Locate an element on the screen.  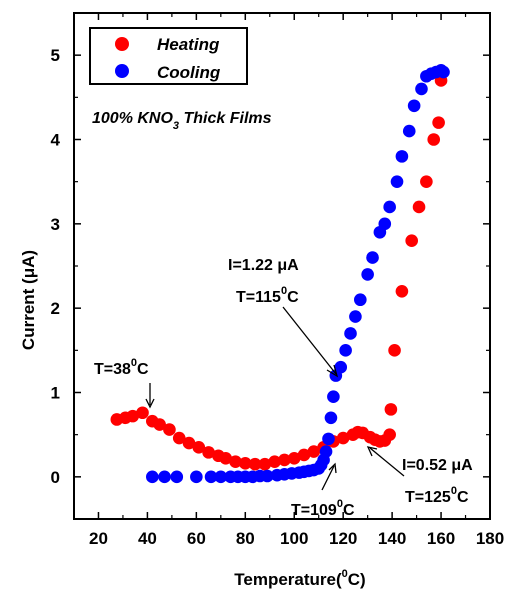
annotation-t38: T=380C is located at coordinates (124, 383).